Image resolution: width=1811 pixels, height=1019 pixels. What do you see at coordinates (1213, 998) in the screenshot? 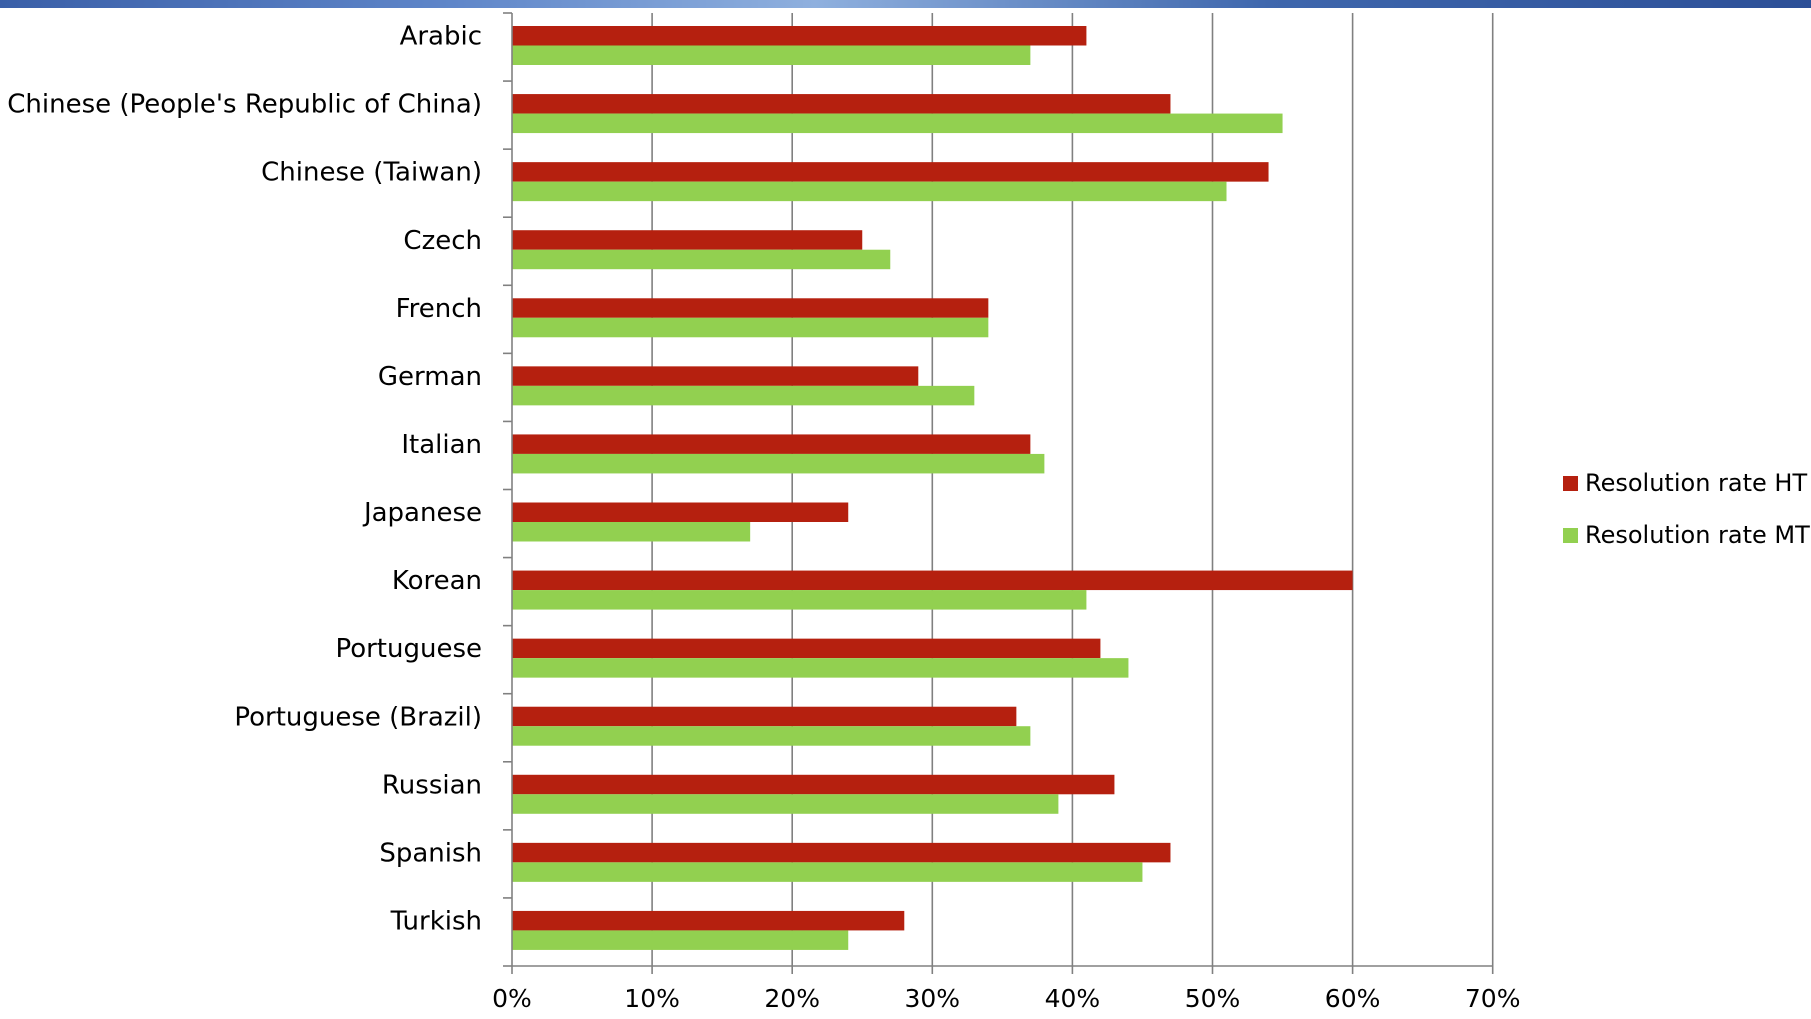
I see `x-tick-label: 50%` at bounding box center [1213, 998].